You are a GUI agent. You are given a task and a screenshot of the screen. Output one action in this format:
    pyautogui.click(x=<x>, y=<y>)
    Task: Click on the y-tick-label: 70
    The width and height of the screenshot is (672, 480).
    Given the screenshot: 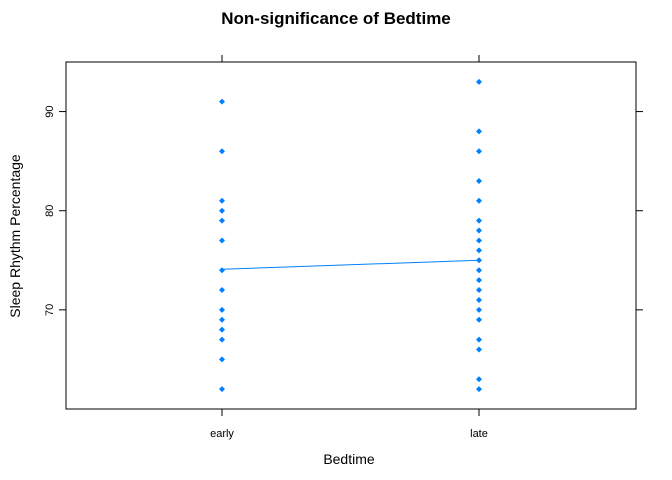 What is the action you would take?
    pyautogui.click(x=50, y=310)
    